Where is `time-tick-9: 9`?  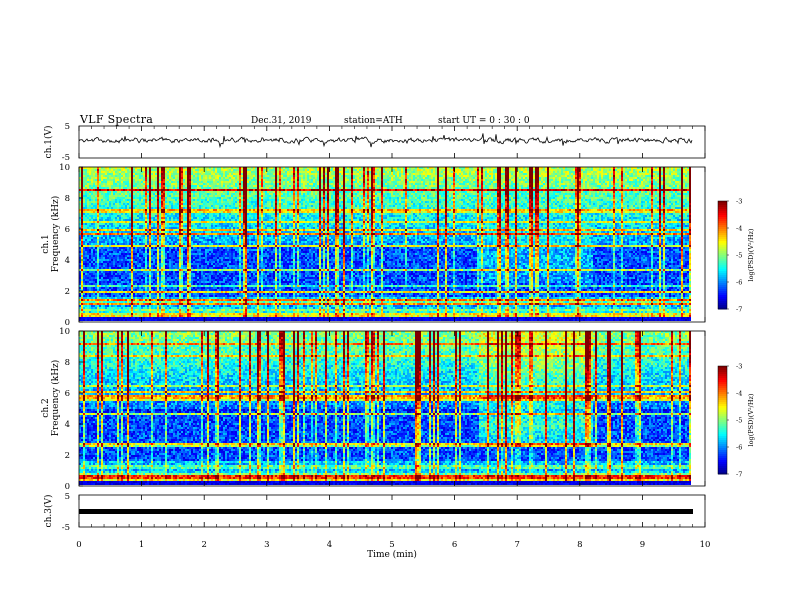 time-tick-9: 9 is located at coordinates (642, 545).